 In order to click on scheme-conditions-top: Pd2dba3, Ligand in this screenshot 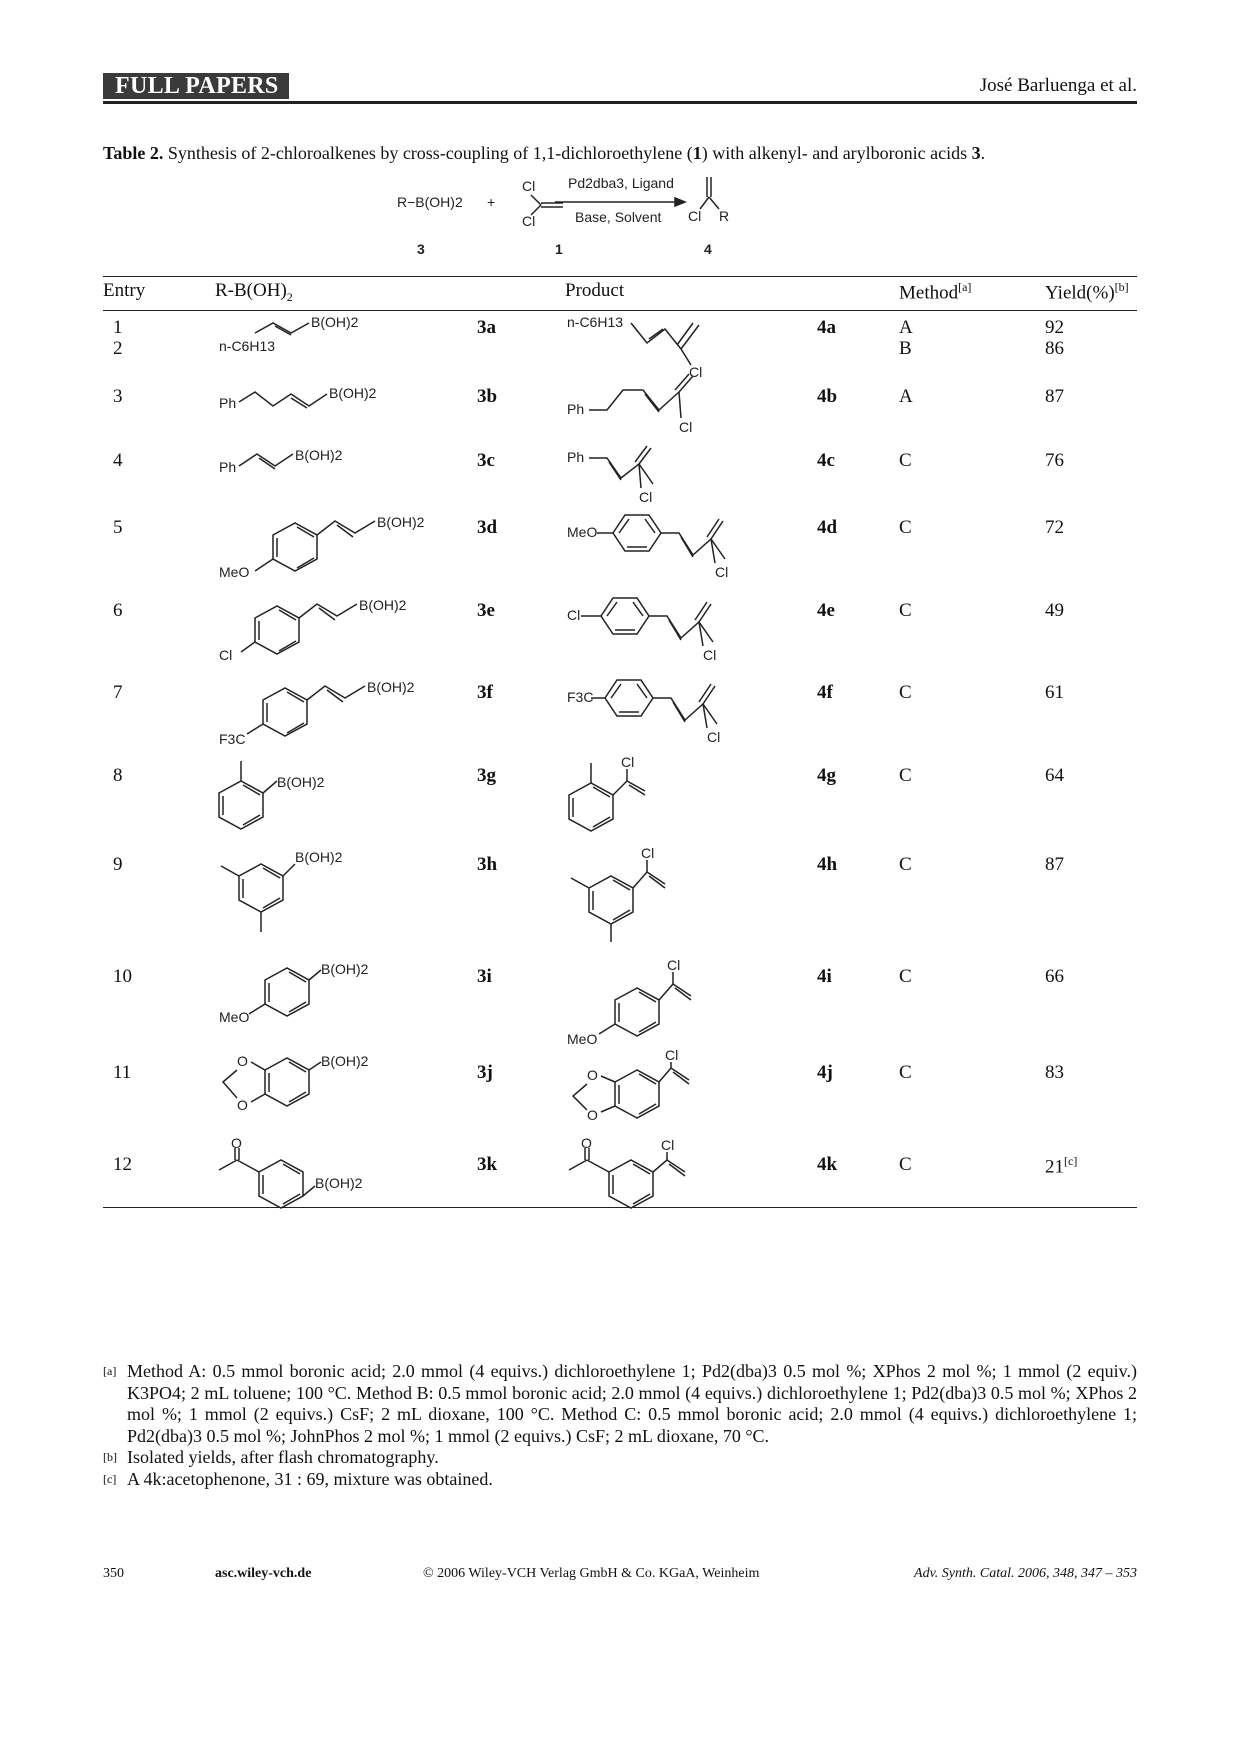, I will do `click(621, 183)`.